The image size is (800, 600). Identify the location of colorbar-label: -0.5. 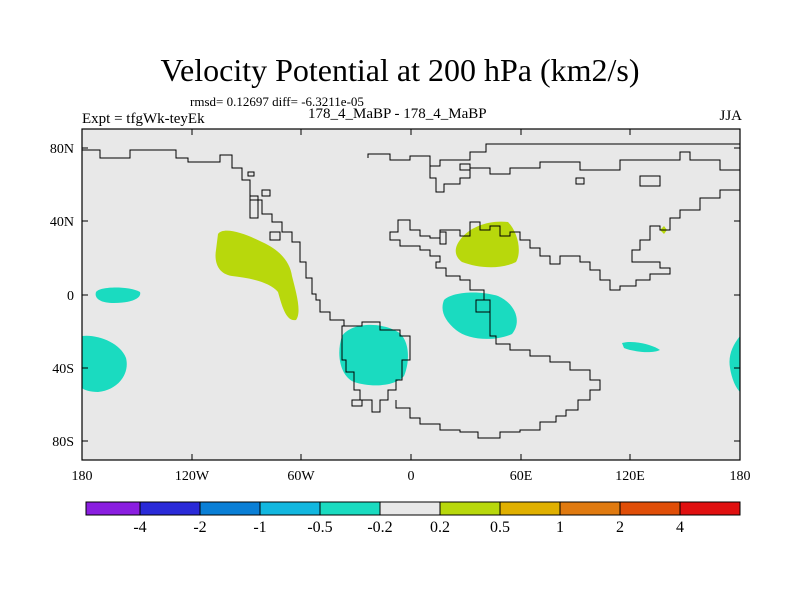
(319, 527).